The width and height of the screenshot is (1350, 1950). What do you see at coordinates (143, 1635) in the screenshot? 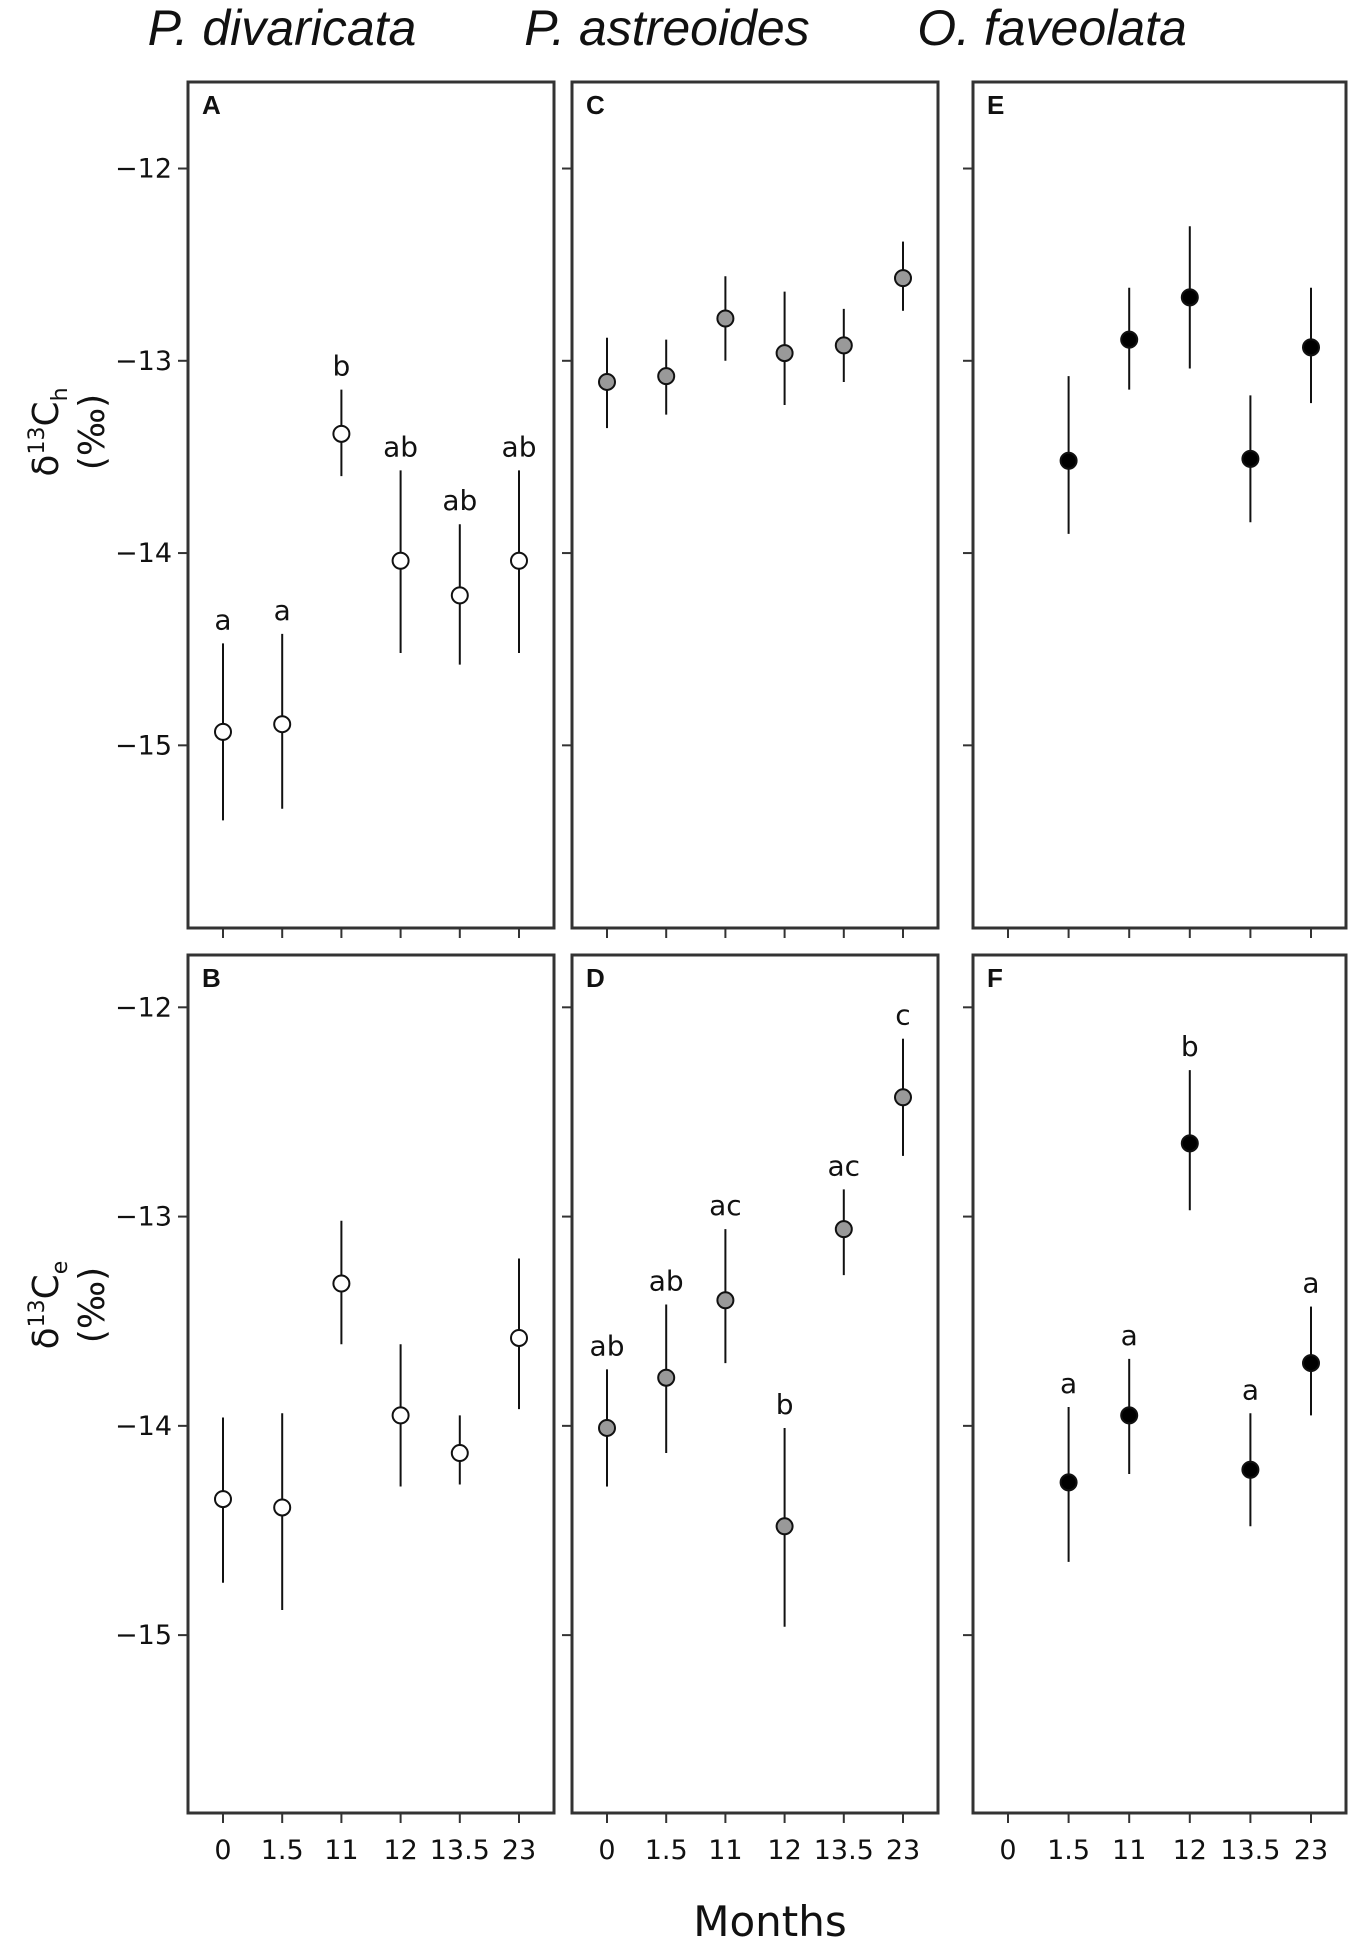
I see `y-tick-label-b: −15` at bounding box center [143, 1635].